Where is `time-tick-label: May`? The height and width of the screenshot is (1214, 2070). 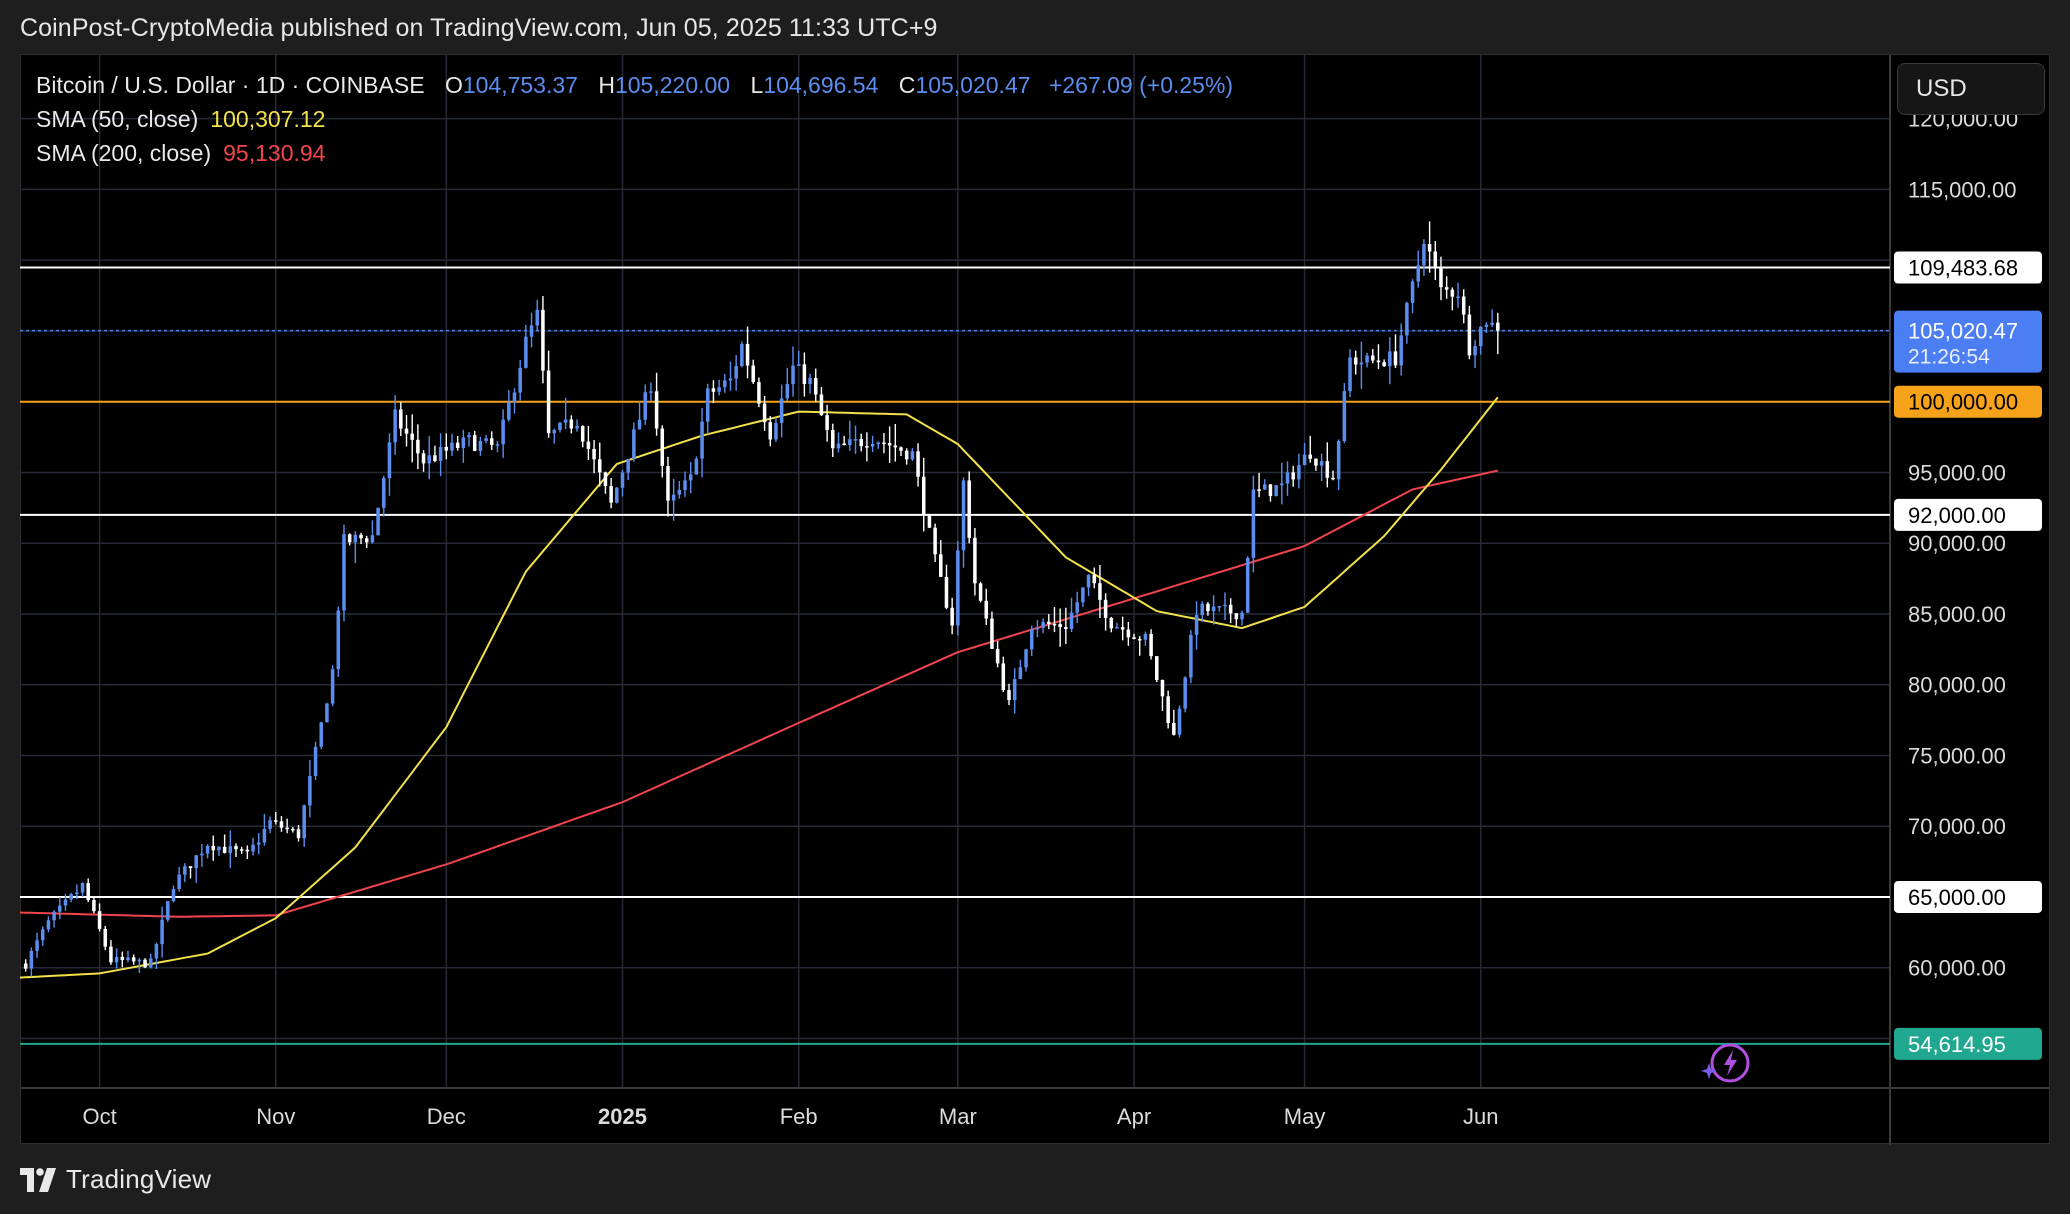 time-tick-label: May is located at coordinates (1305, 1116).